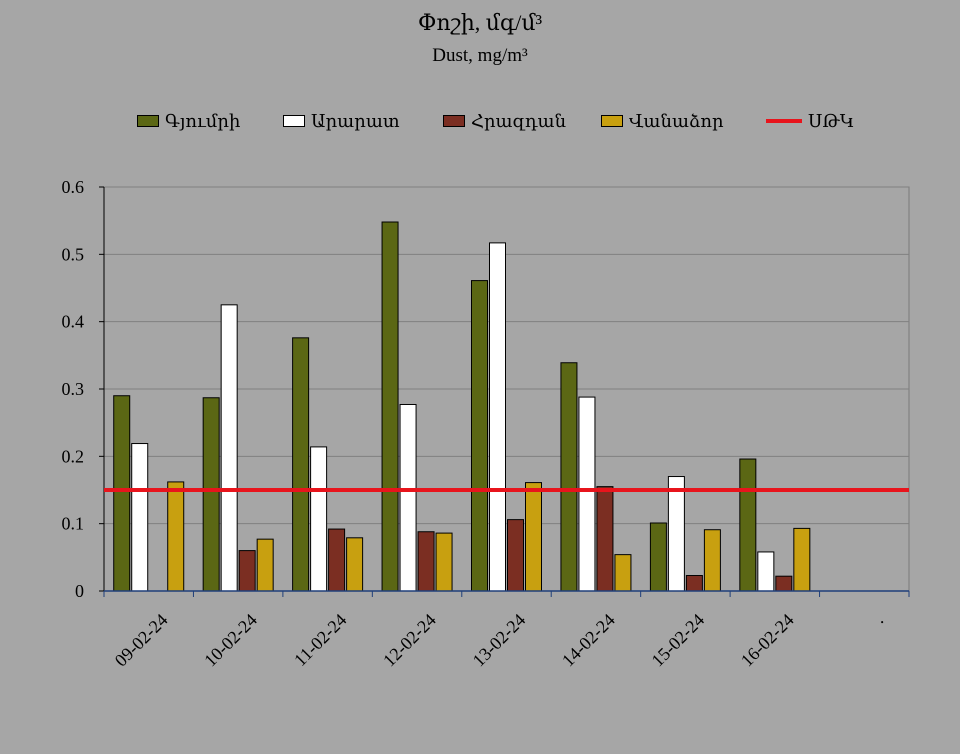 The width and height of the screenshot is (960, 754). Describe the element at coordinates (79, 591) in the screenshot. I see `y-tick-label: 0` at that location.